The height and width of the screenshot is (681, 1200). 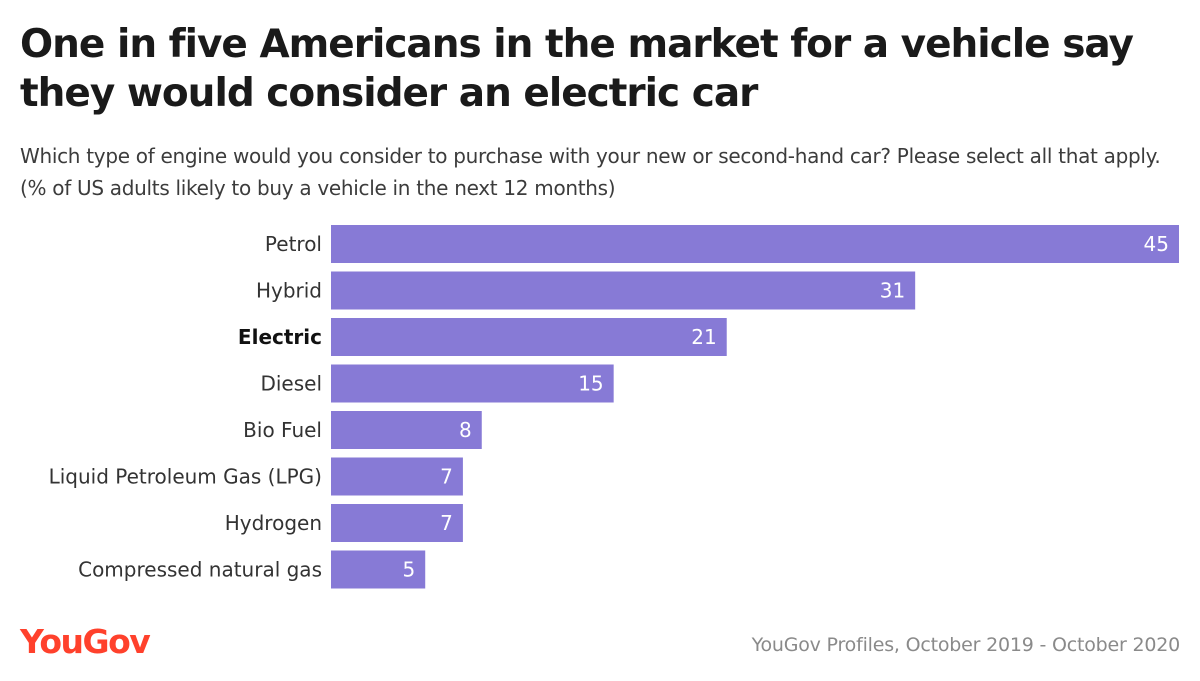 What do you see at coordinates (590, 384) in the screenshot?
I see `value-label-diesel: 15` at bounding box center [590, 384].